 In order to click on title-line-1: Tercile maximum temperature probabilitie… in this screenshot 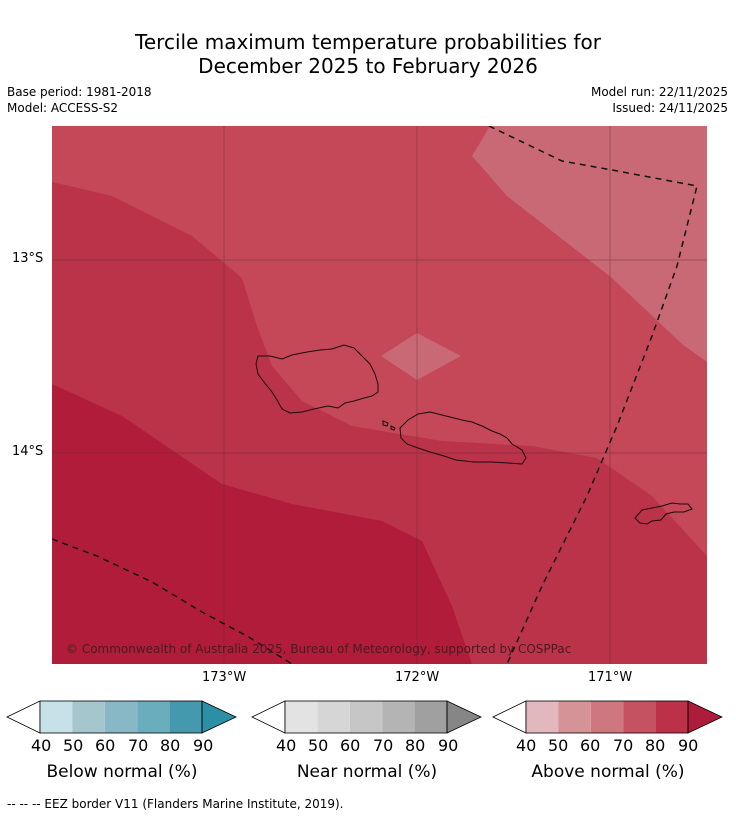, I will do `click(368, 42)`.